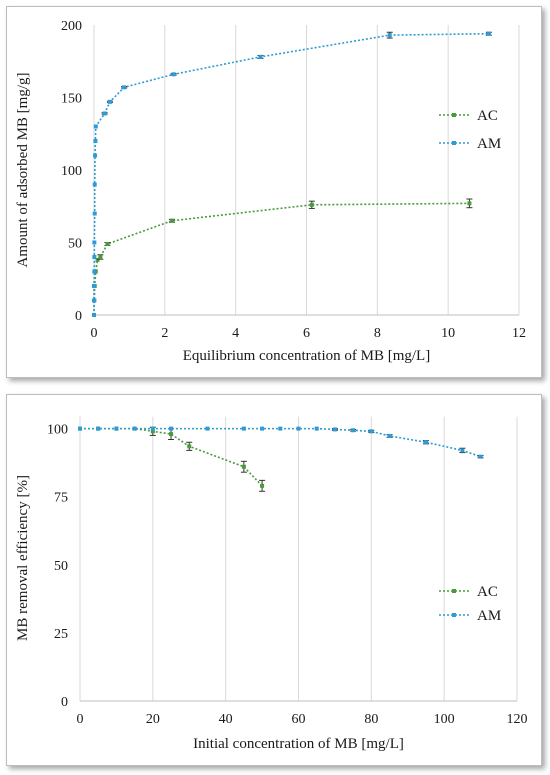 This screenshot has width=550, height=775. I want to click on x-tick-label: 100, so click(444, 719).